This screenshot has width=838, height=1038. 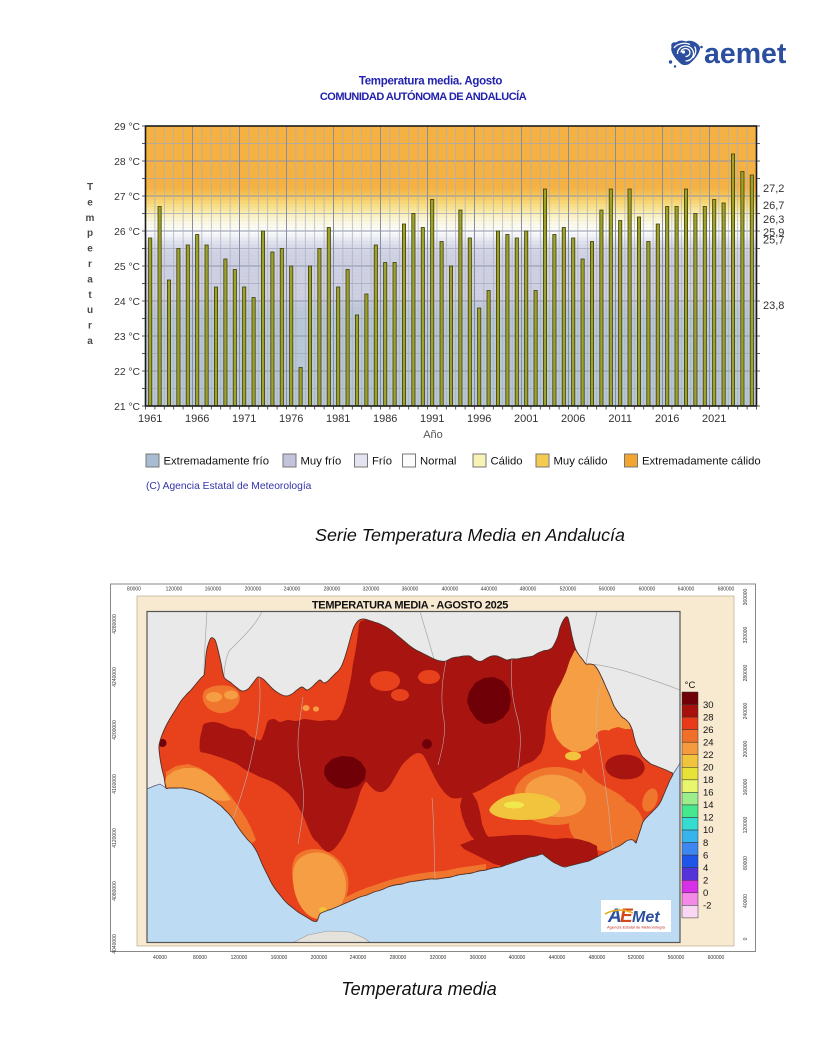 I want to click on svg-text: Temperatura media, so click(x=418, y=989).